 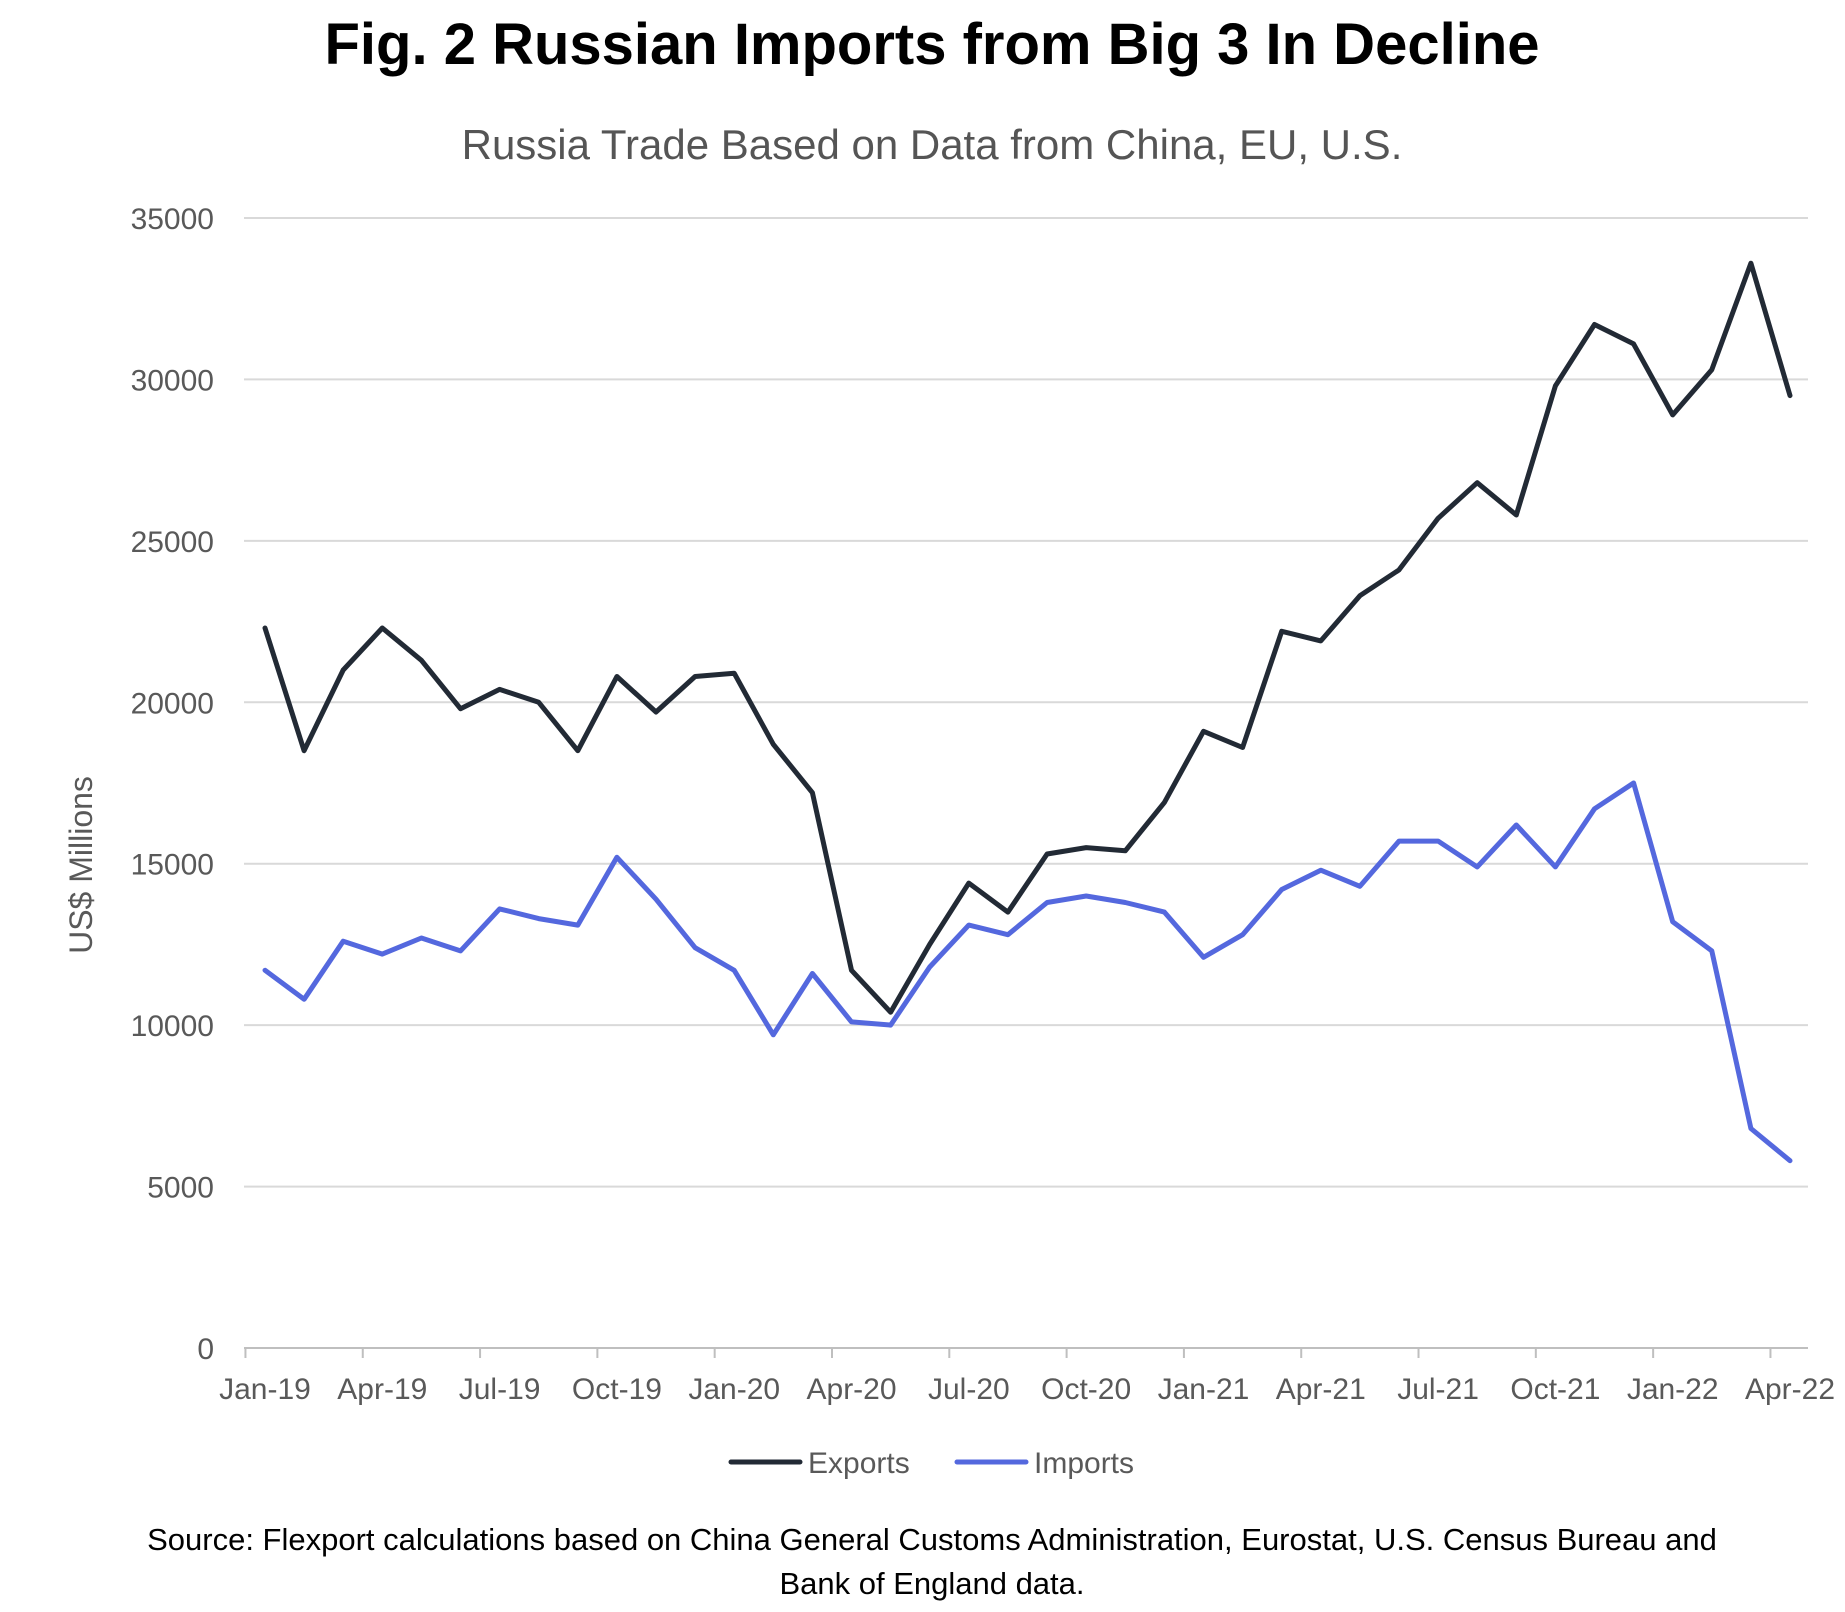 I want to click on x-tick-label: Jan-19, so click(x=265, y=1389).